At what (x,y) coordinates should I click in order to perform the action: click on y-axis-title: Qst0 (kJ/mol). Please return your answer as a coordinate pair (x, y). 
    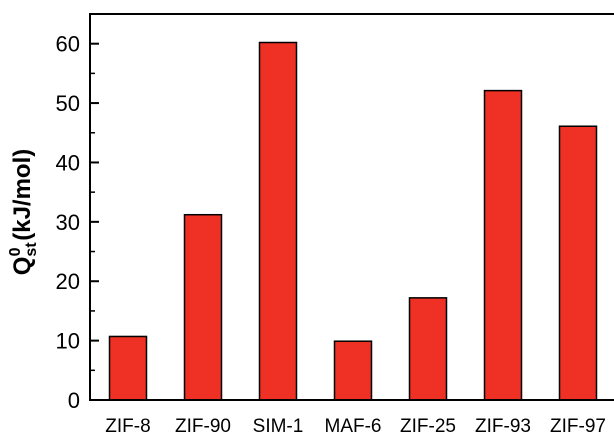
    Looking at the image, I should click on (23, 212).